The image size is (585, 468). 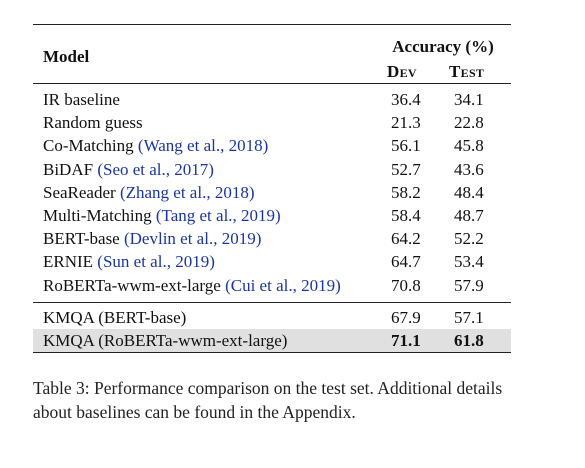 I want to click on test-score: 57.9, so click(x=469, y=285).